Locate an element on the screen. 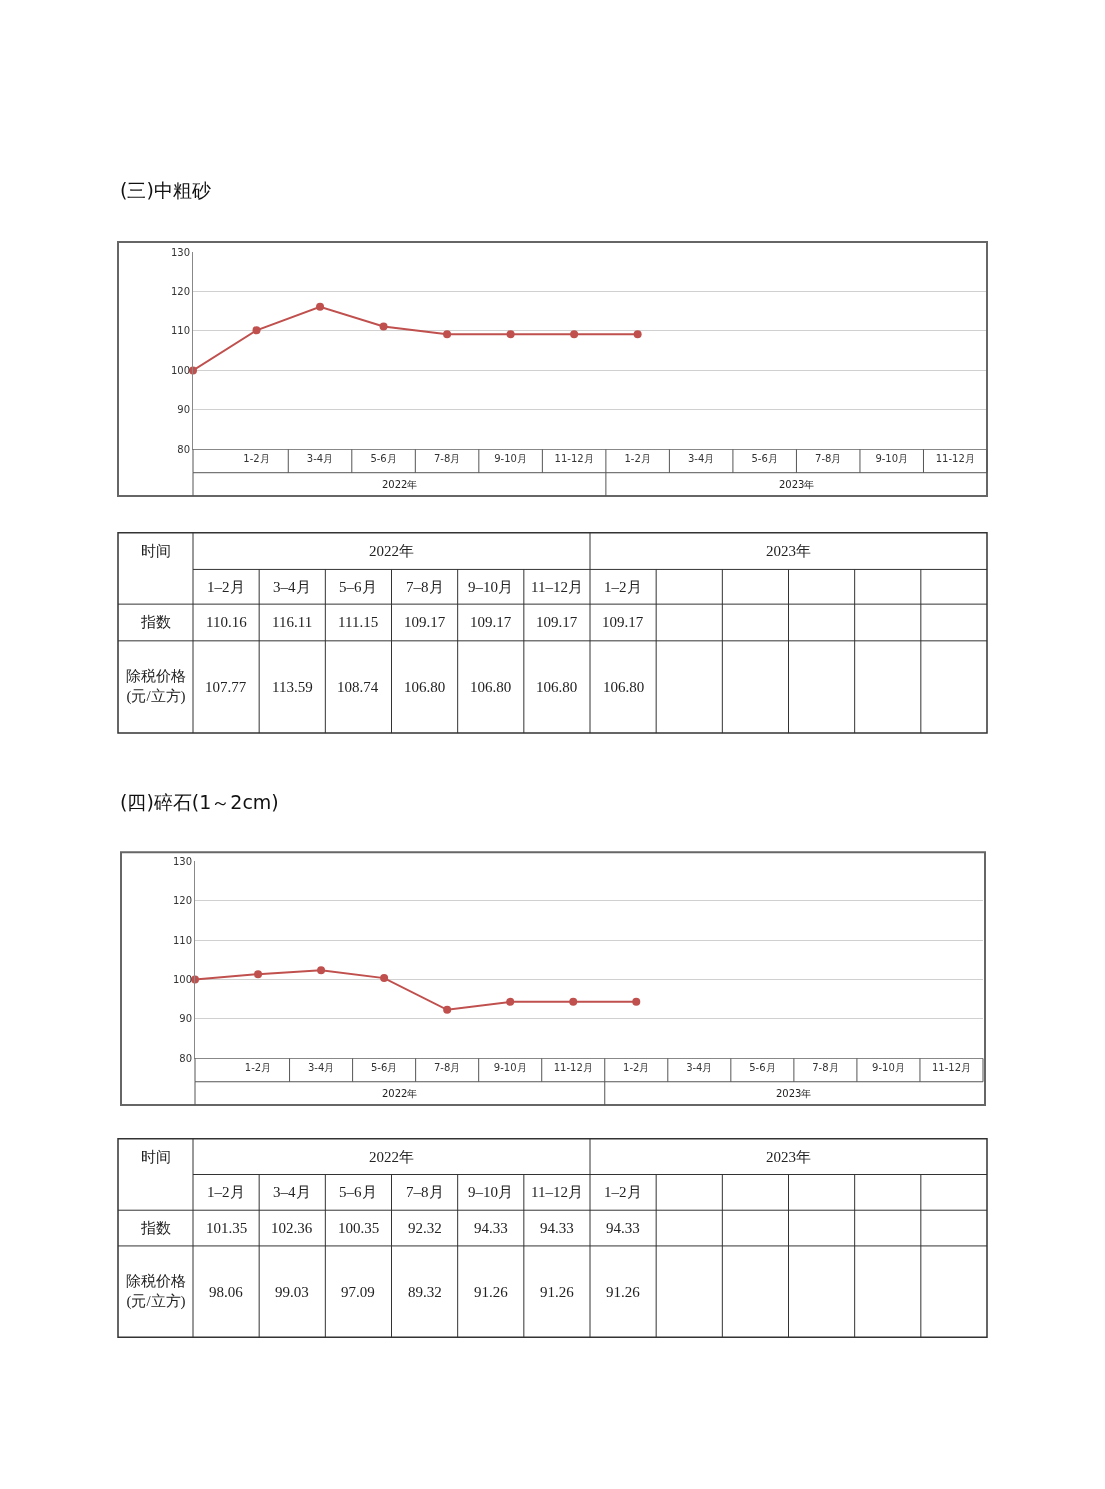 This screenshot has width=1105, height=1489. data-label: 98.06 is located at coordinates (226, 1292).